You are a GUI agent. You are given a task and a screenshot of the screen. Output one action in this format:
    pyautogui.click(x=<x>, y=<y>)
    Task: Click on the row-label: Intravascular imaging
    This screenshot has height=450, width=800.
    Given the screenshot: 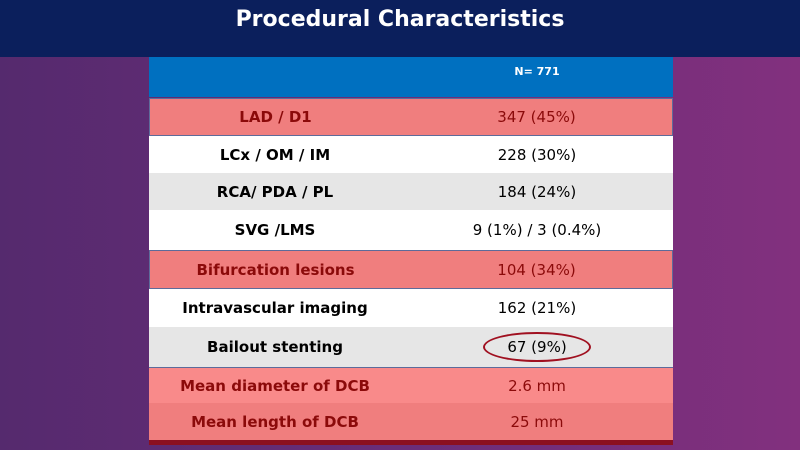 What is the action you would take?
    pyautogui.click(x=275, y=308)
    